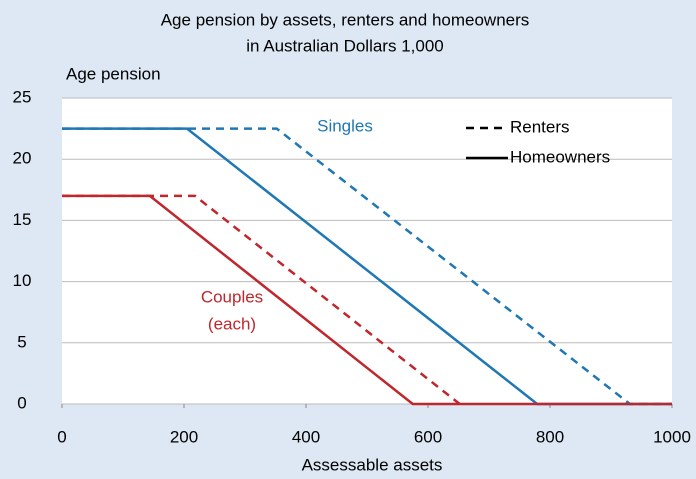  What do you see at coordinates (550, 436) in the screenshot?
I see `x-tick-label: 800` at bounding box center [550, 436].